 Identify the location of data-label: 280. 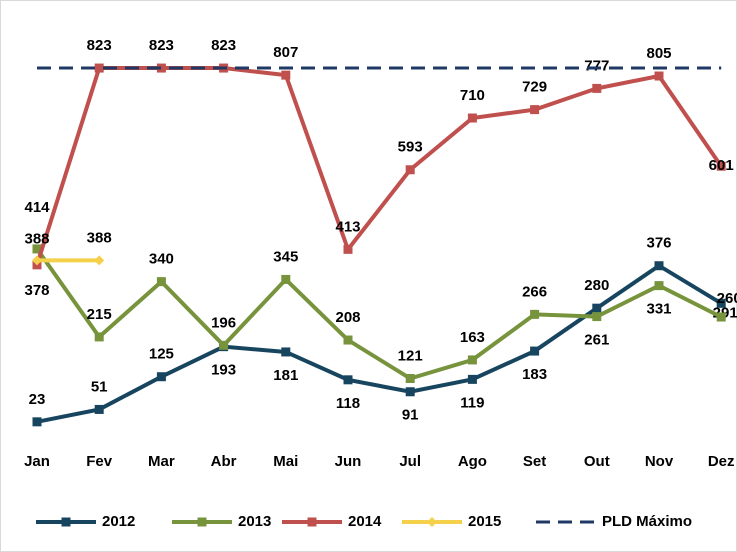
(596, 285).